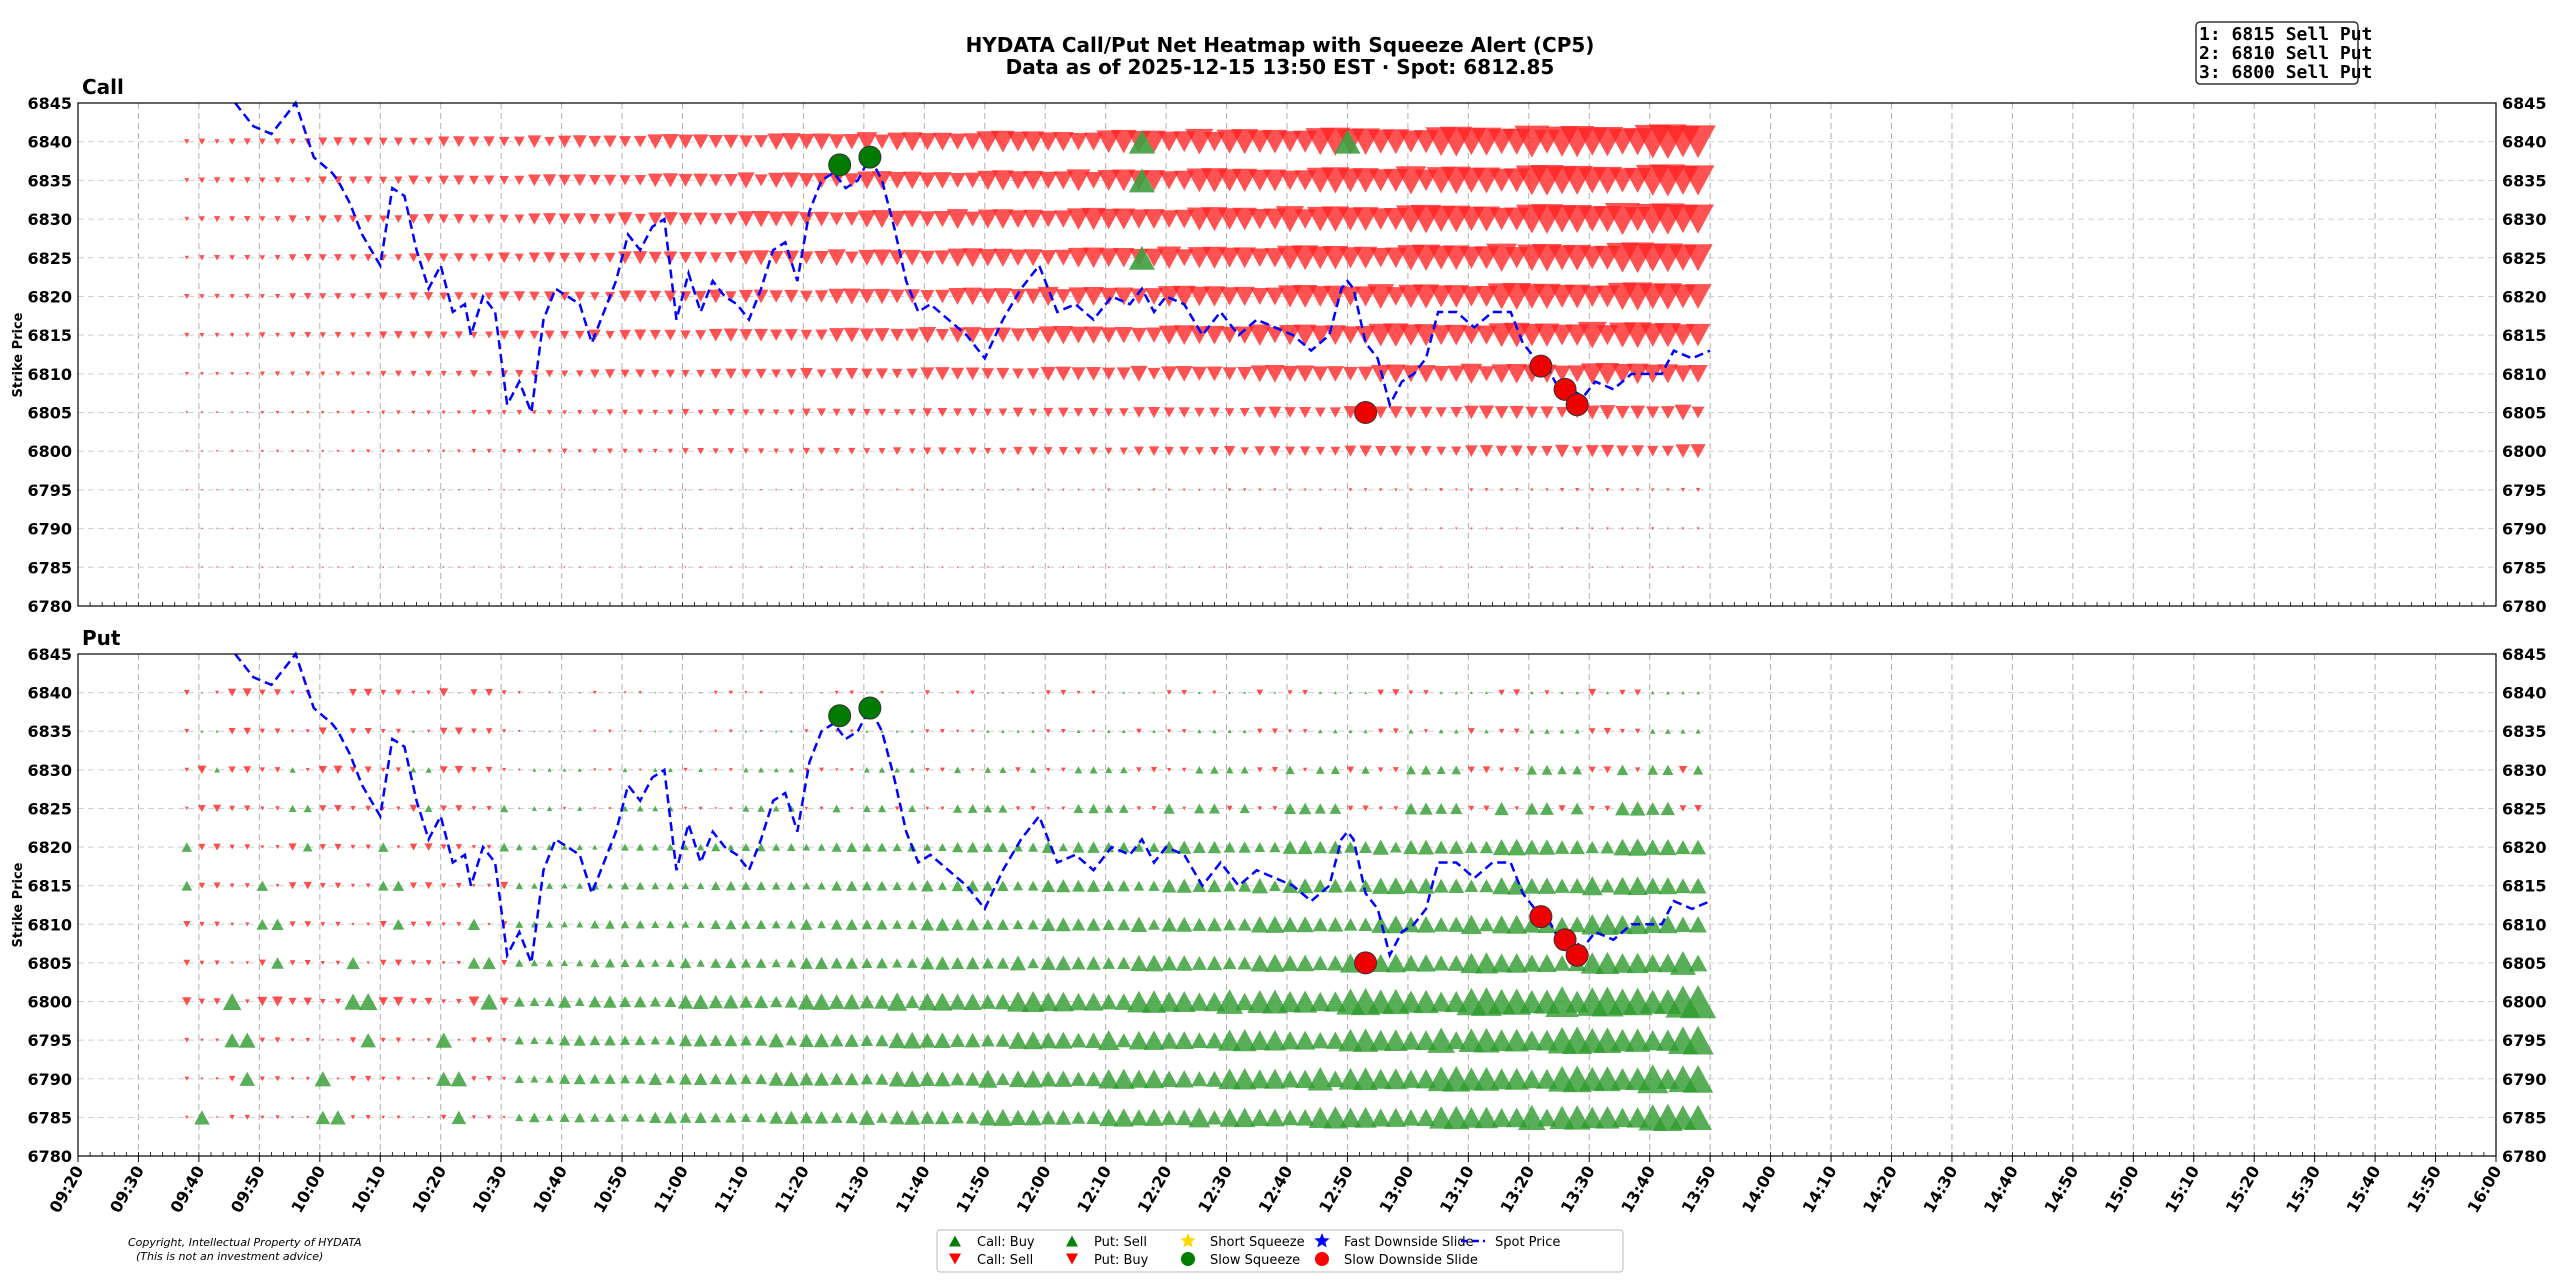 Image resolution: width=2560 pixels, height=1280 pixels. I want to click on xtick-label: 15:50, so click(2424, 1190).